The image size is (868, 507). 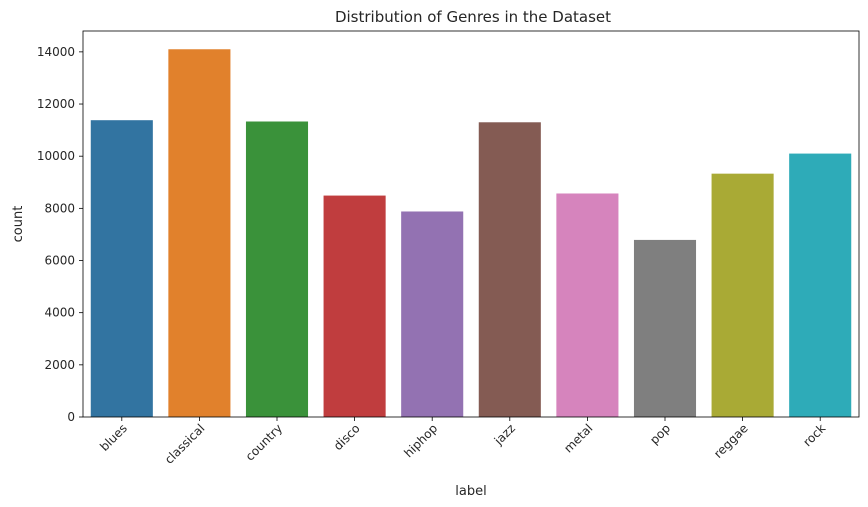 What do you see at coordinates (347, 437) in the screenshot?
I see `x-tick-label: disco` at bounding box center [347, 437].